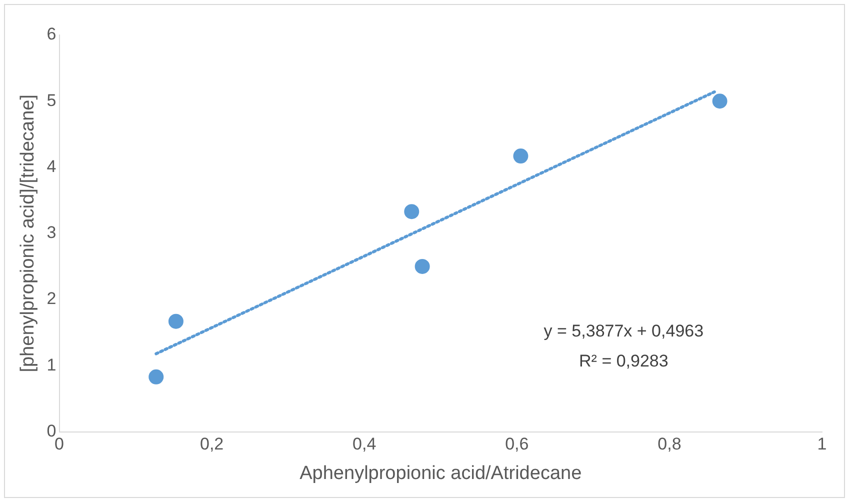  What do you see at coordinates (623, 361) in the screenshot?
I see `annotation: R² = 0,9283` at bounding box center [623, 361].